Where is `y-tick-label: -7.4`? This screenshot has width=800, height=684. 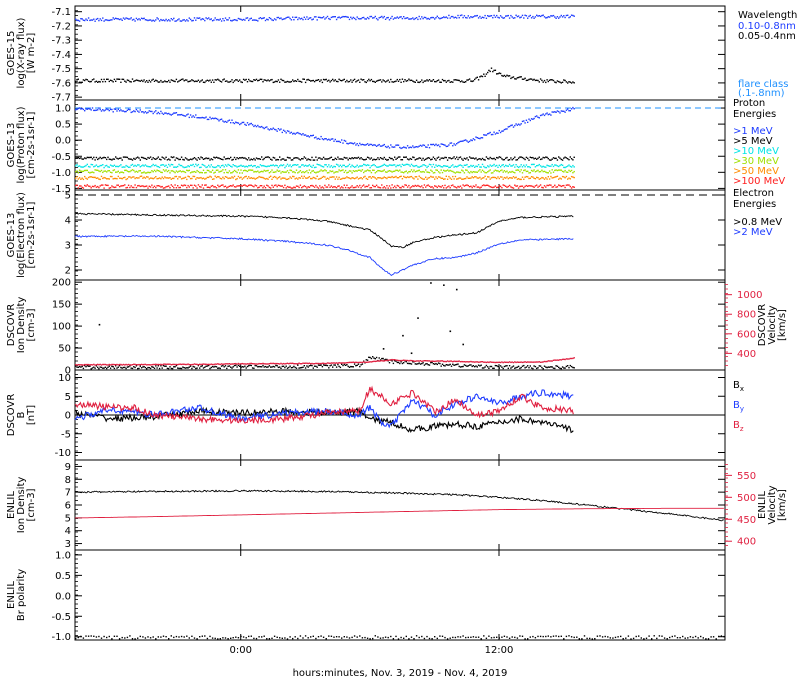 y-tick-label: -7.4 is located at coordinates (61, 55).